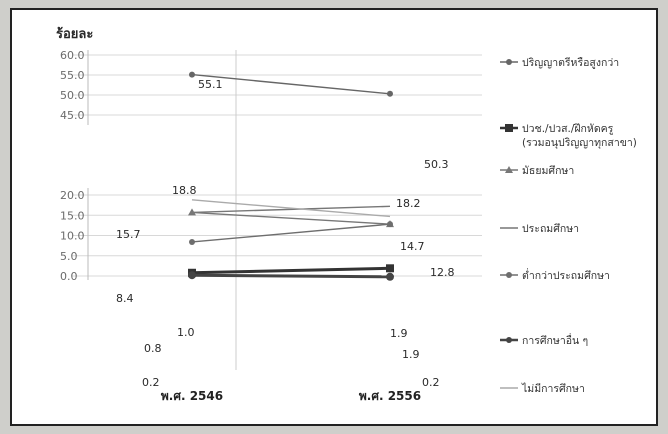  What do you see at coordinates (184, 190) in the screenshot?
I see `data-label: 18.8` at bounding box center [184, 190].